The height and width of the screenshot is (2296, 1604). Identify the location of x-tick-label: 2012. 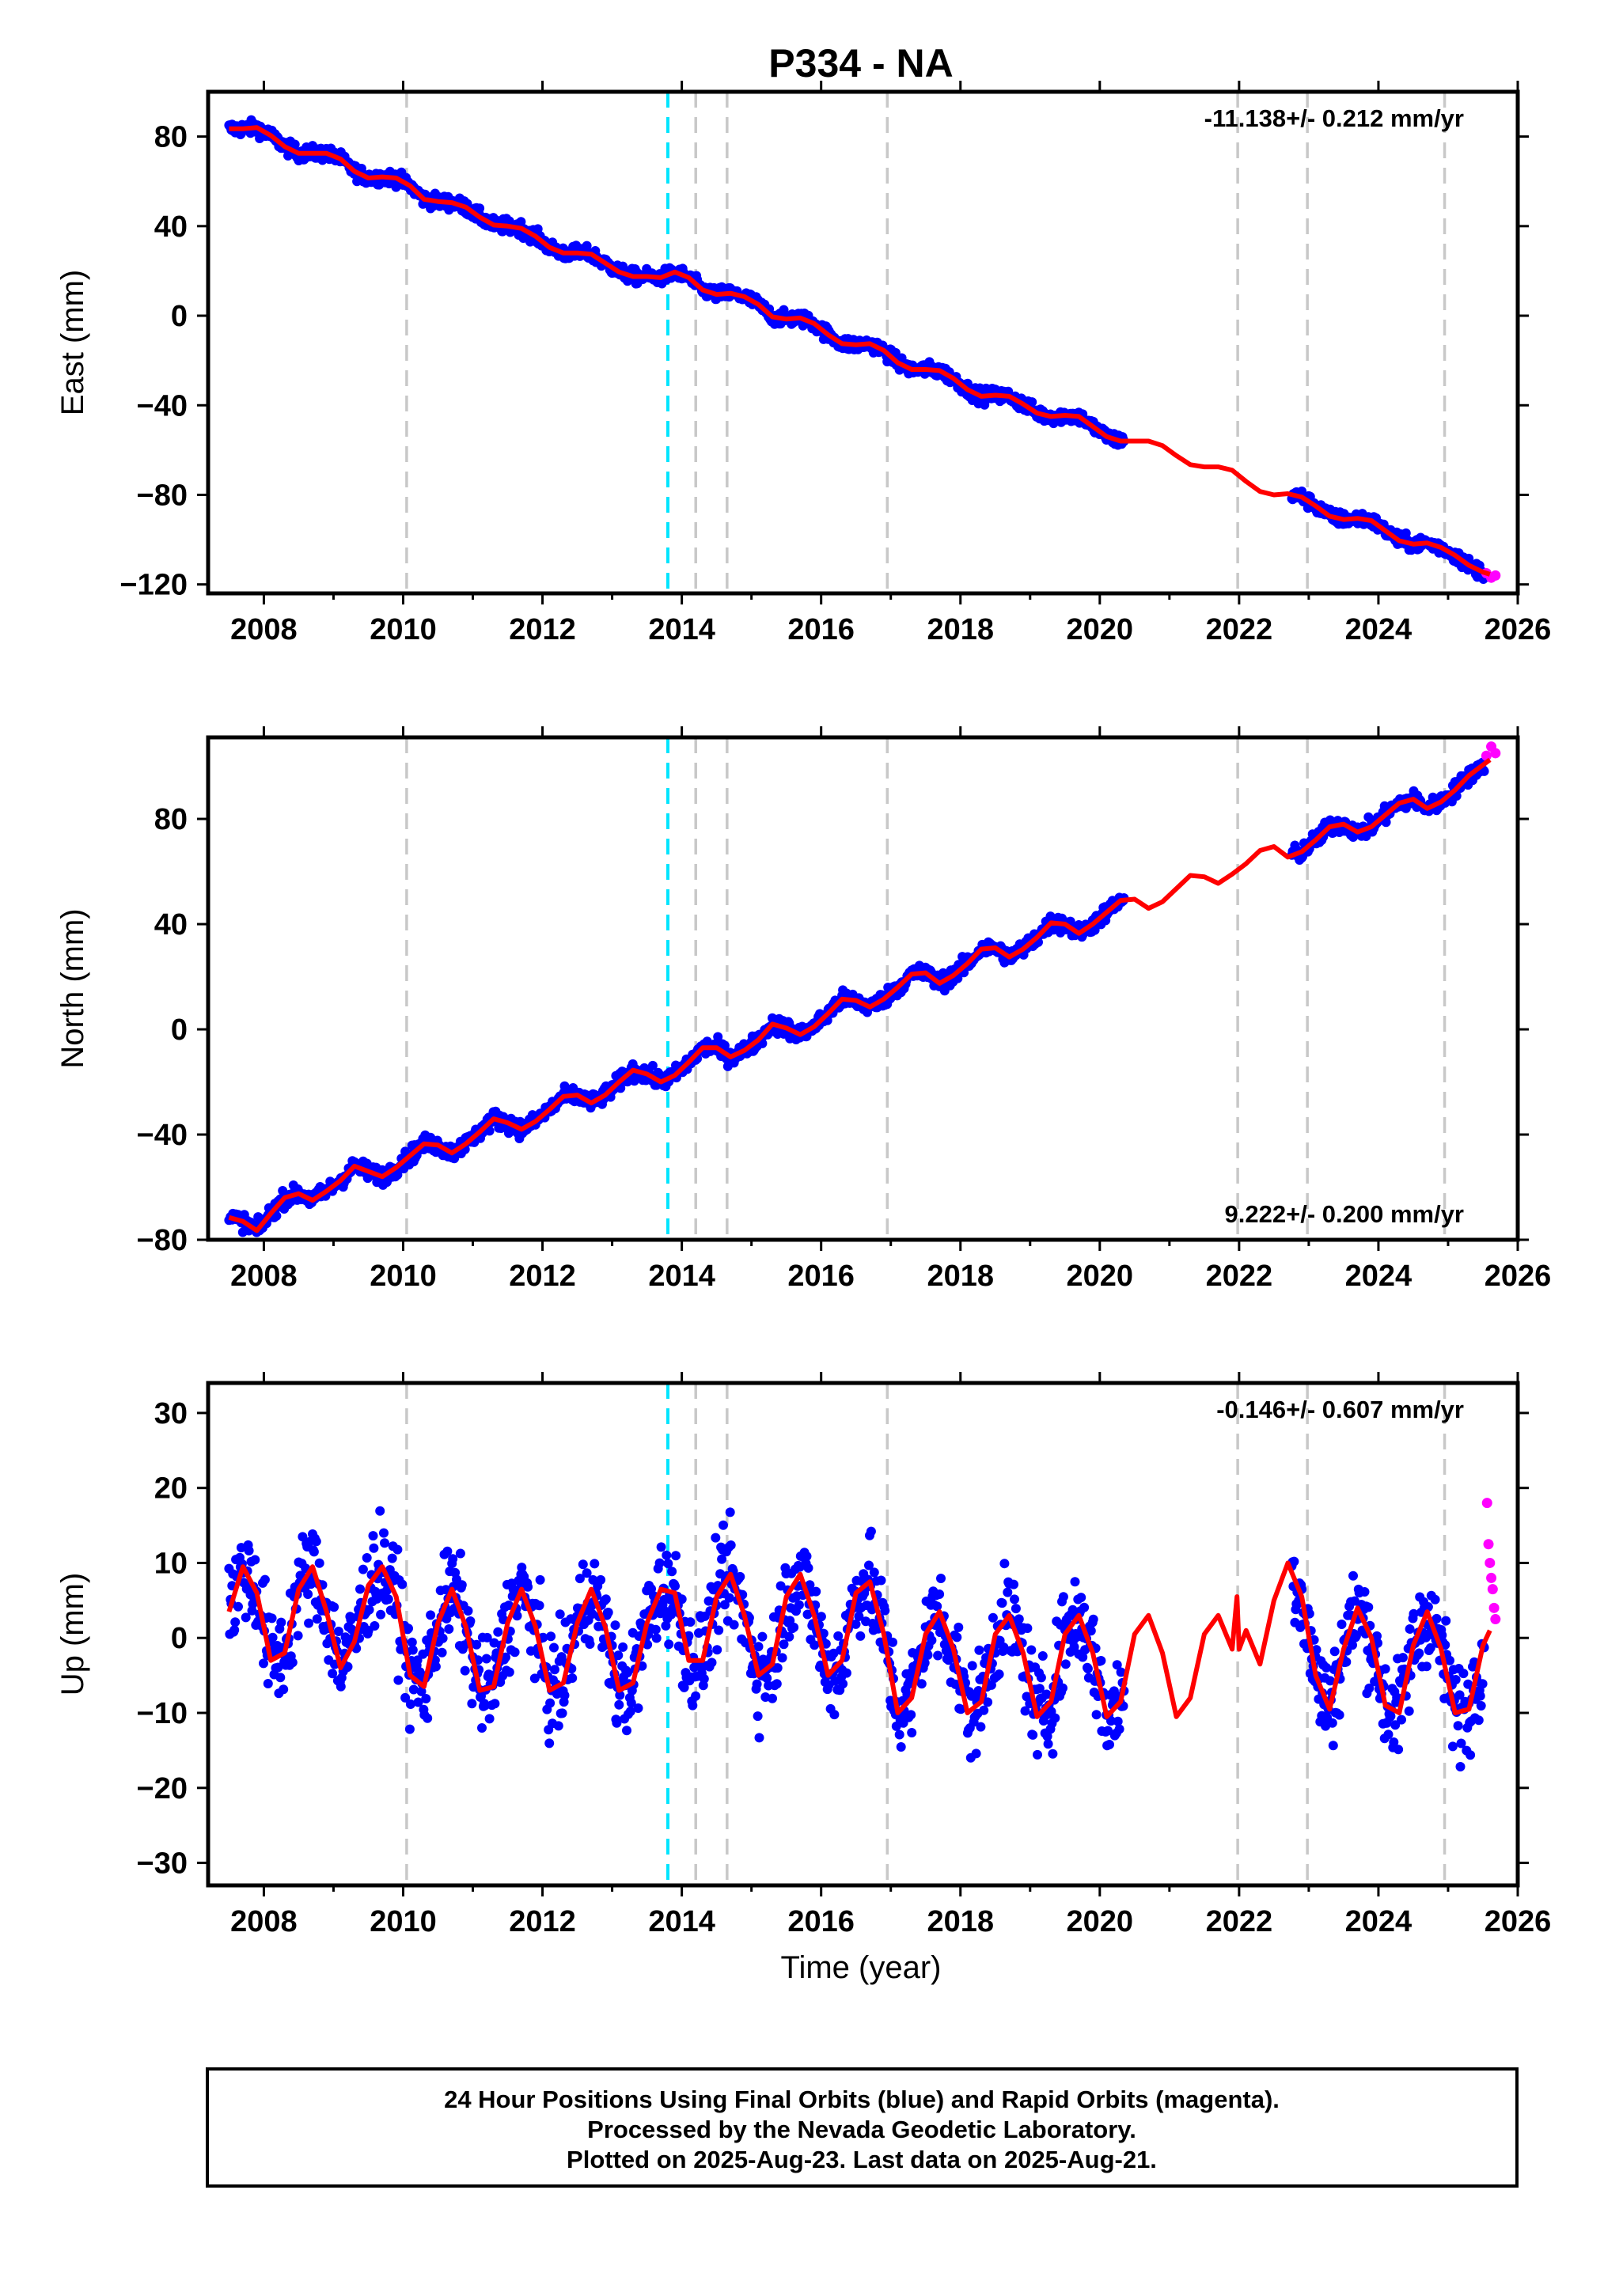
(542, 1921).